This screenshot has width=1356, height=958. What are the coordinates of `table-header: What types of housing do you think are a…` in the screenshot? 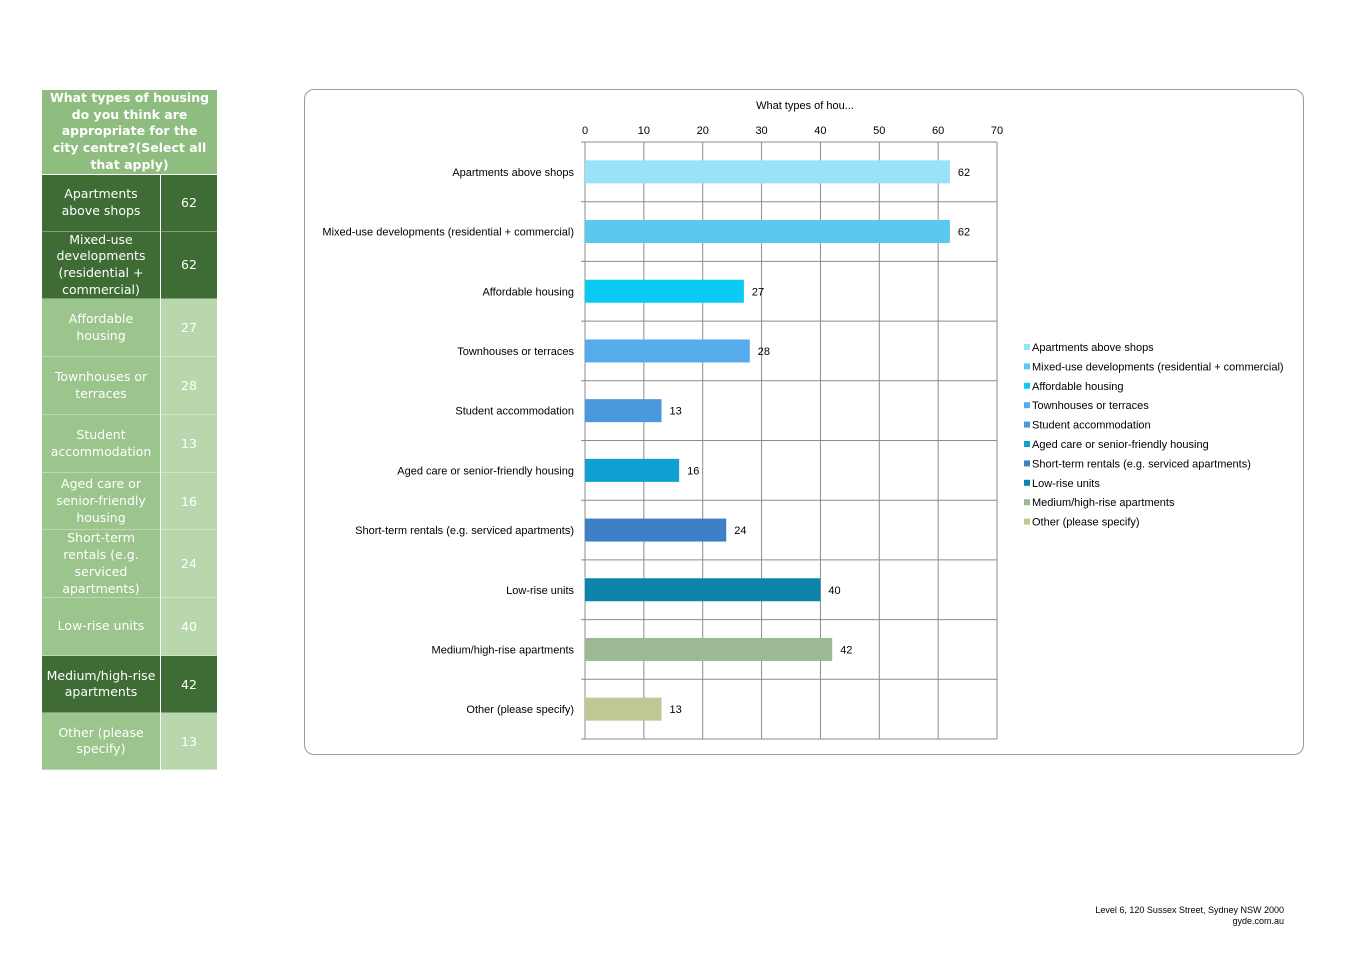 It's located at (129, 132).